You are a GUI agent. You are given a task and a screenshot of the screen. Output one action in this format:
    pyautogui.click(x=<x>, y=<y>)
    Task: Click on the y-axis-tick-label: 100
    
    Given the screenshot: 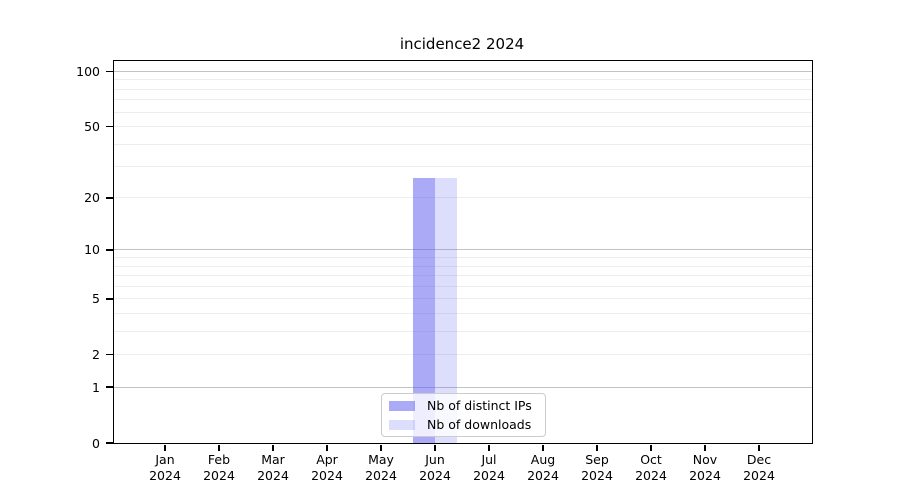 What is the action you would take?
    pyautogui.click(x=88, y=71)
    